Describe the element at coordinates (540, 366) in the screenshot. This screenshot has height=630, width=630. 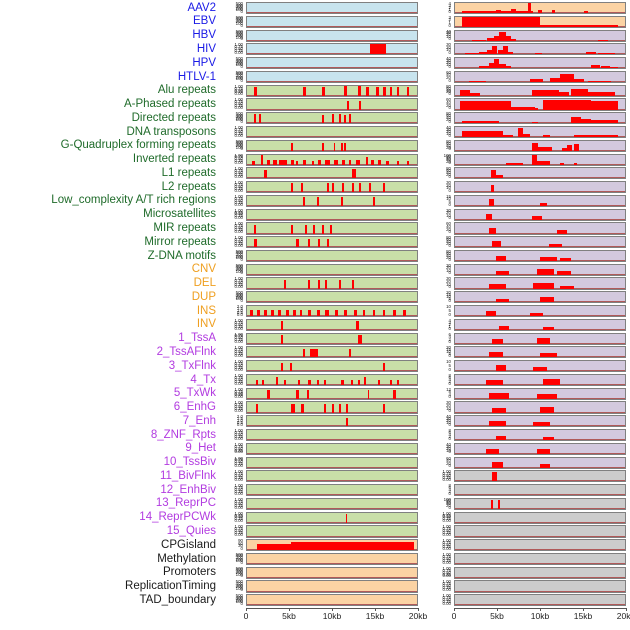
I see `right-track-3-txflnk` at that location.